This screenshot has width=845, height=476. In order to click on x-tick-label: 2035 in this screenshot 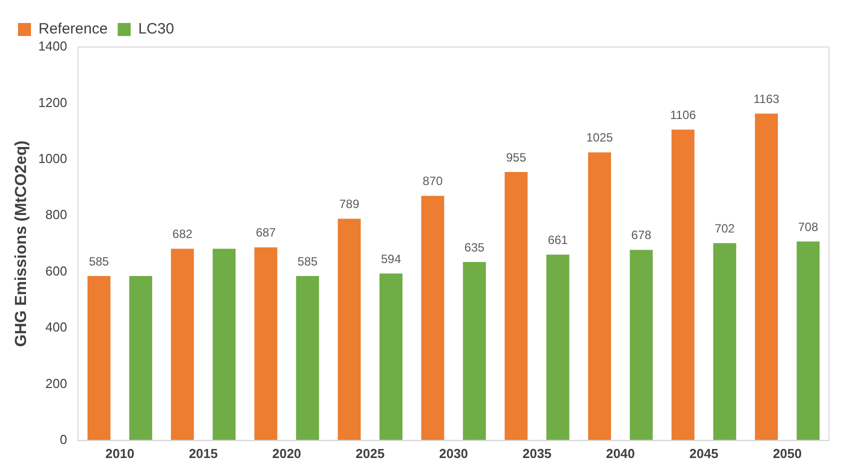, I will do `click(537, 453)`.